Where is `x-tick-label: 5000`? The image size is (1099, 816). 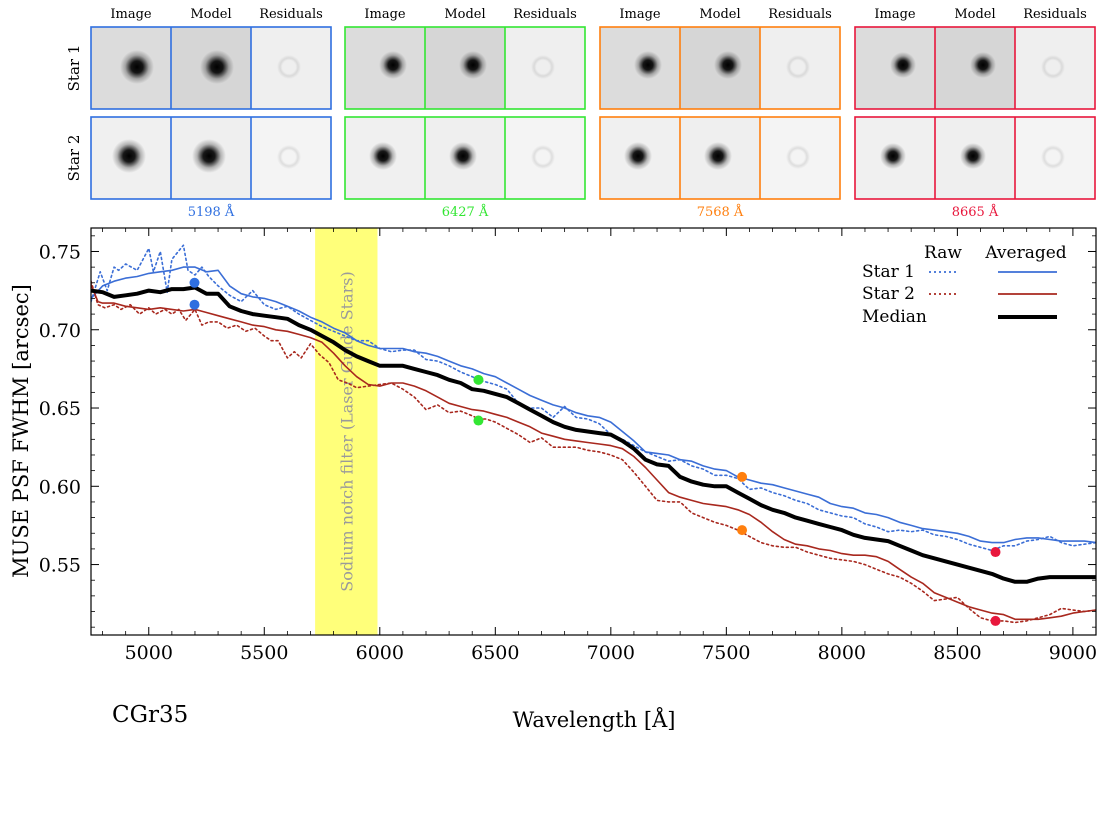
x-tick-label: 5000 is located at coordinates (149, 653).